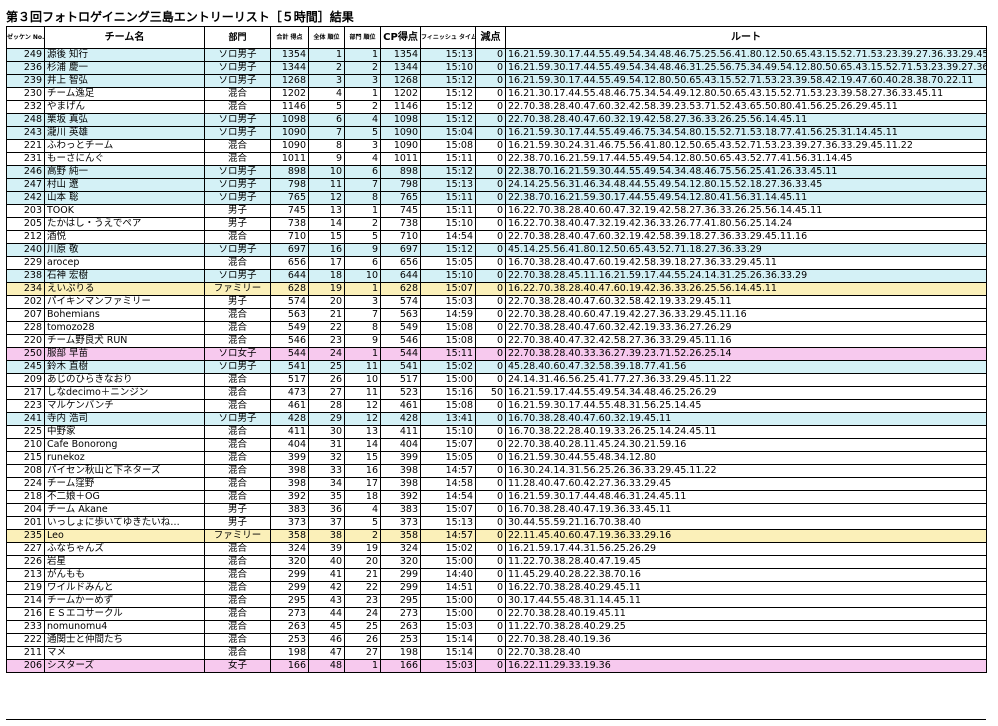 This screenshot has height=726, width=998. What do you see at coordinates (400, 37) in the screenshot?
I see `header-cp-points: CP得点` at bounding box center [400, 37].